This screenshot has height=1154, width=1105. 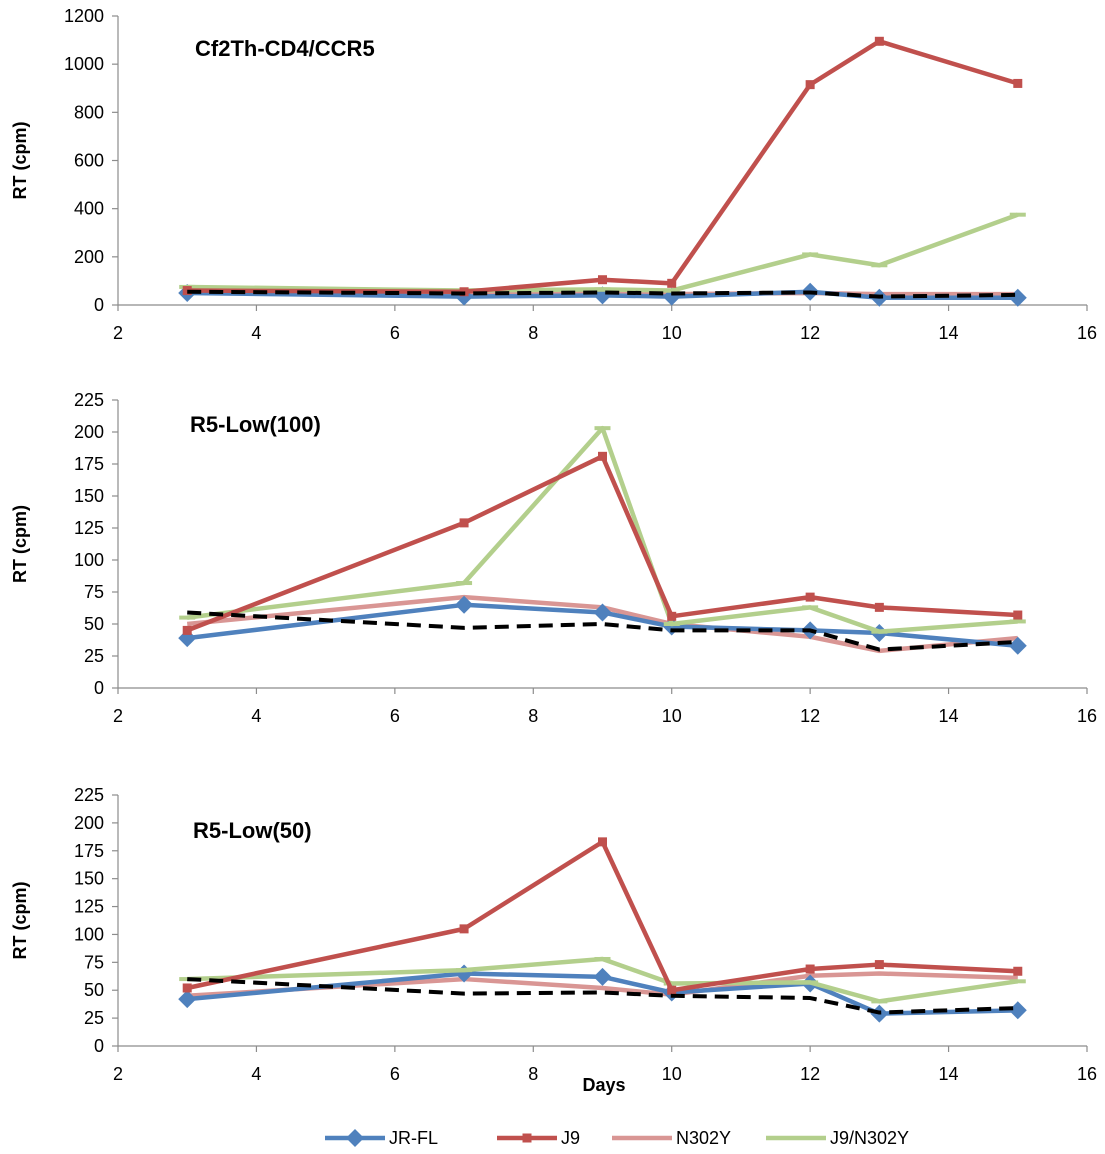 What do you see at coordinates (256, 1074) in the screenshot?
I see `x-tick-label: 4` at bounding box center [256, 1074].